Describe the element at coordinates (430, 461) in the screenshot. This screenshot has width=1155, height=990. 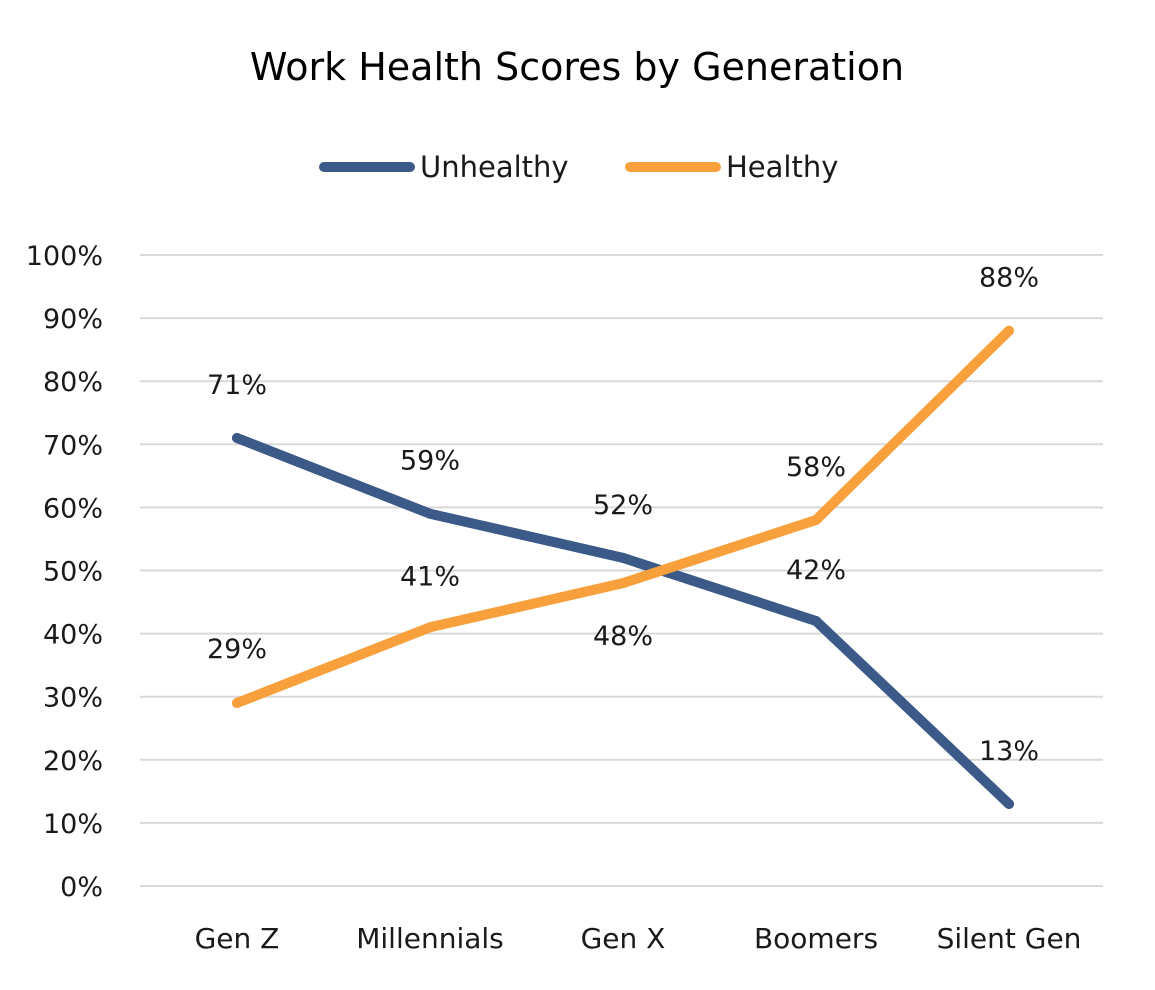
I see `data-label-unhealthy: 59%` at that location.